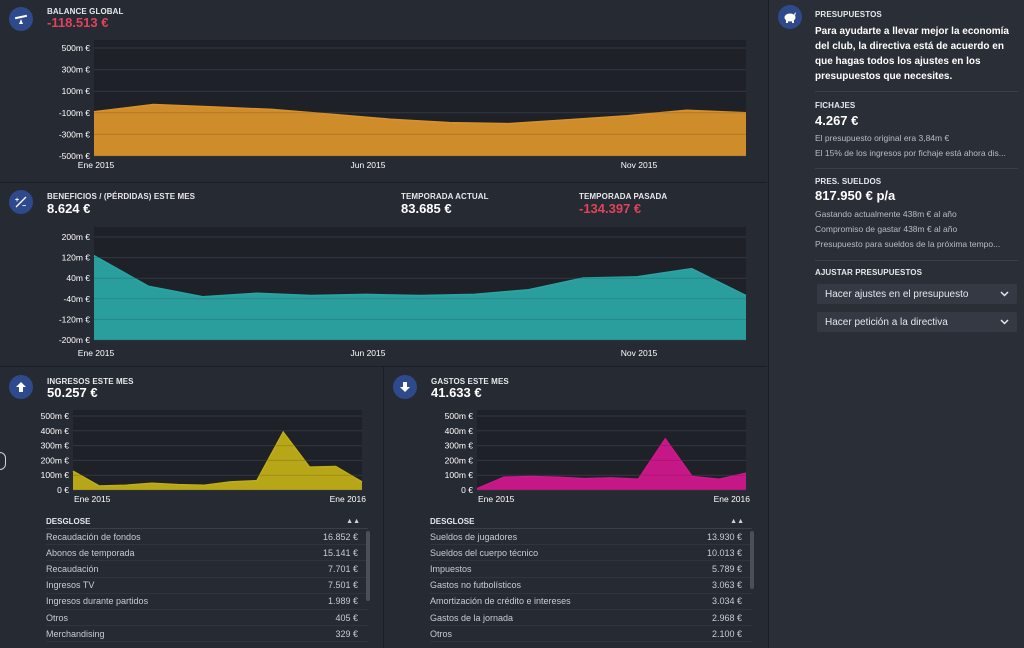  I want to click on season-label: TEMPORADA ACTUAL, so click(445, 196).